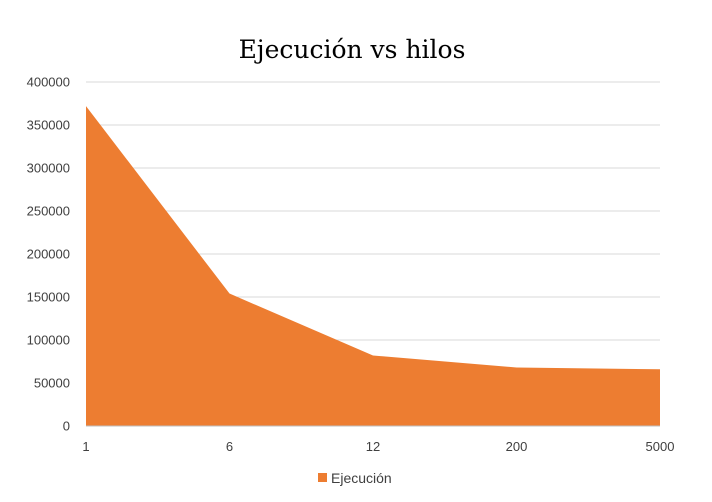 This screenshot has width=712, height=502. Describe the element at coordinates (352, 49) in the screenshot. I see `chart-title: Ejecución vs hilos` at that location.